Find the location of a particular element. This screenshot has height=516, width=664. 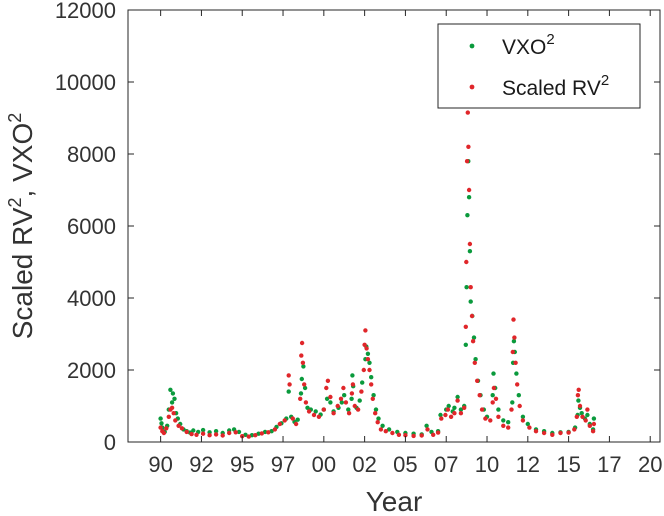

y-tick-label: 12000 is located at coordinates (85, 11).